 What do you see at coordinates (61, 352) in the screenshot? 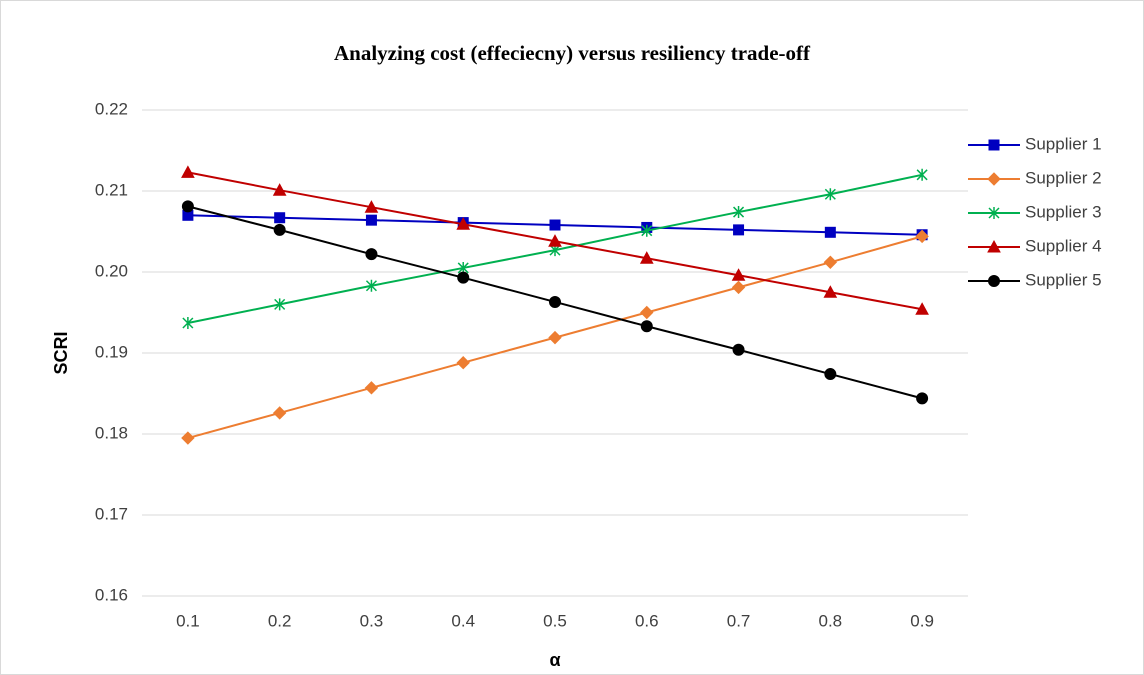
I see `y-axis-title: SCRI` at bounding box center [61, 352].